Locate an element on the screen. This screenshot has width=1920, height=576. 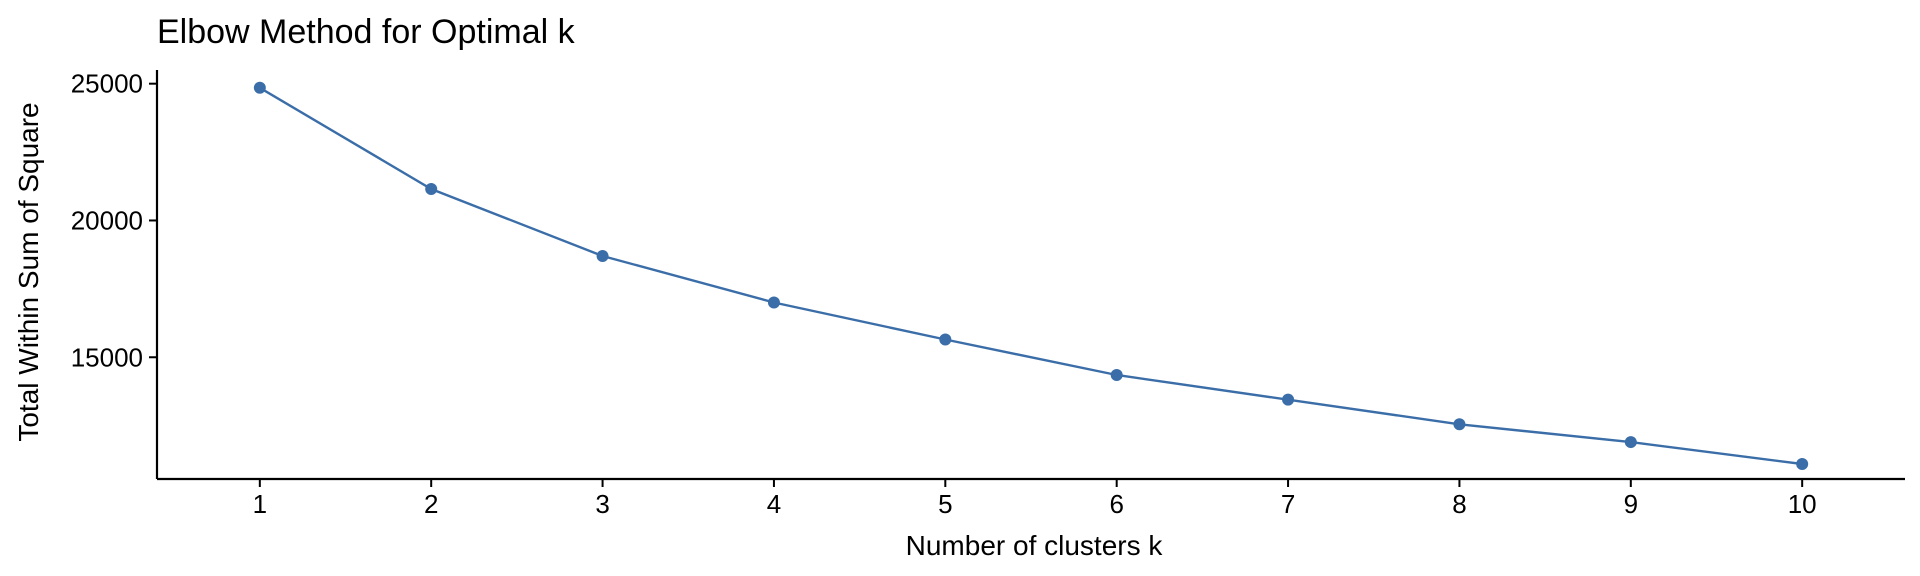
x-tick-label: 7 is located at coordinates (1288, 504).